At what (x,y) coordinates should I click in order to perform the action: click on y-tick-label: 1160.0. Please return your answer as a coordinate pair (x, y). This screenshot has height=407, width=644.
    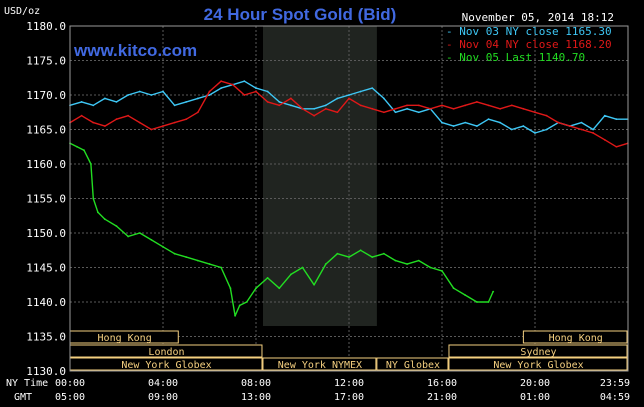
    Looking at the image, I should click on (46, 164).